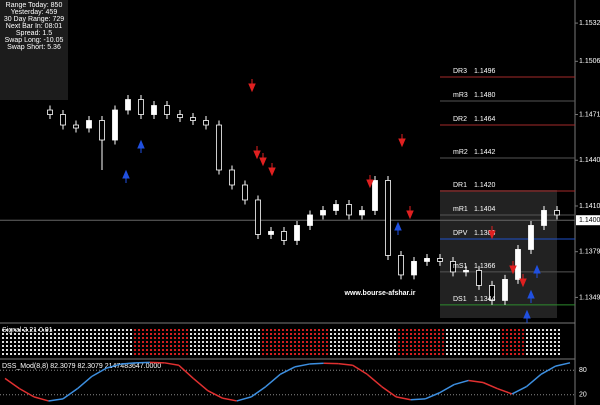 The width and height of the screenshot is (600, 405). I want to click on pivot-price: 1.1404, so click(485, 209).